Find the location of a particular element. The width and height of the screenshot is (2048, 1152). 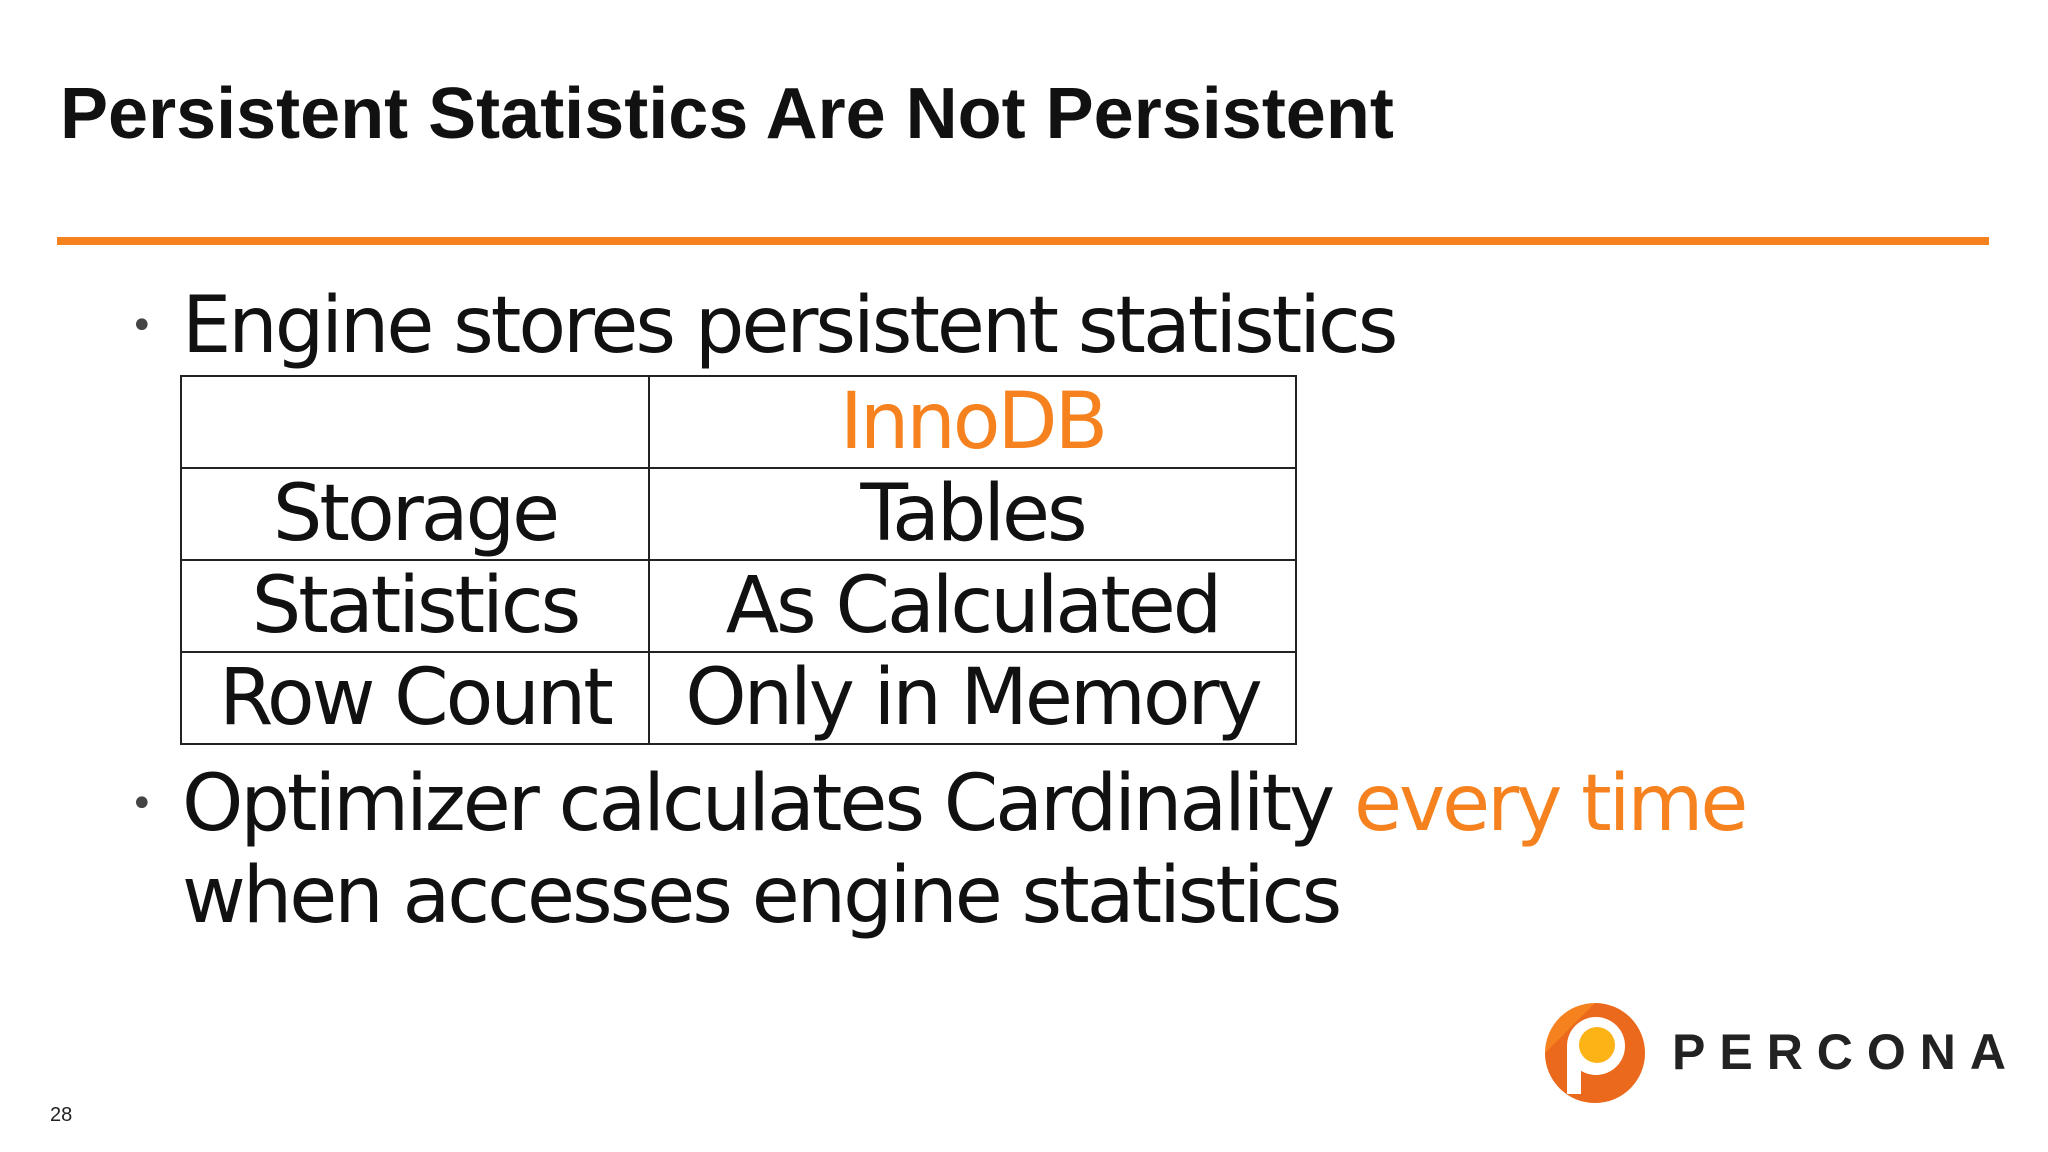

table-cell: As Calculated is located at coordinates (972, 606).